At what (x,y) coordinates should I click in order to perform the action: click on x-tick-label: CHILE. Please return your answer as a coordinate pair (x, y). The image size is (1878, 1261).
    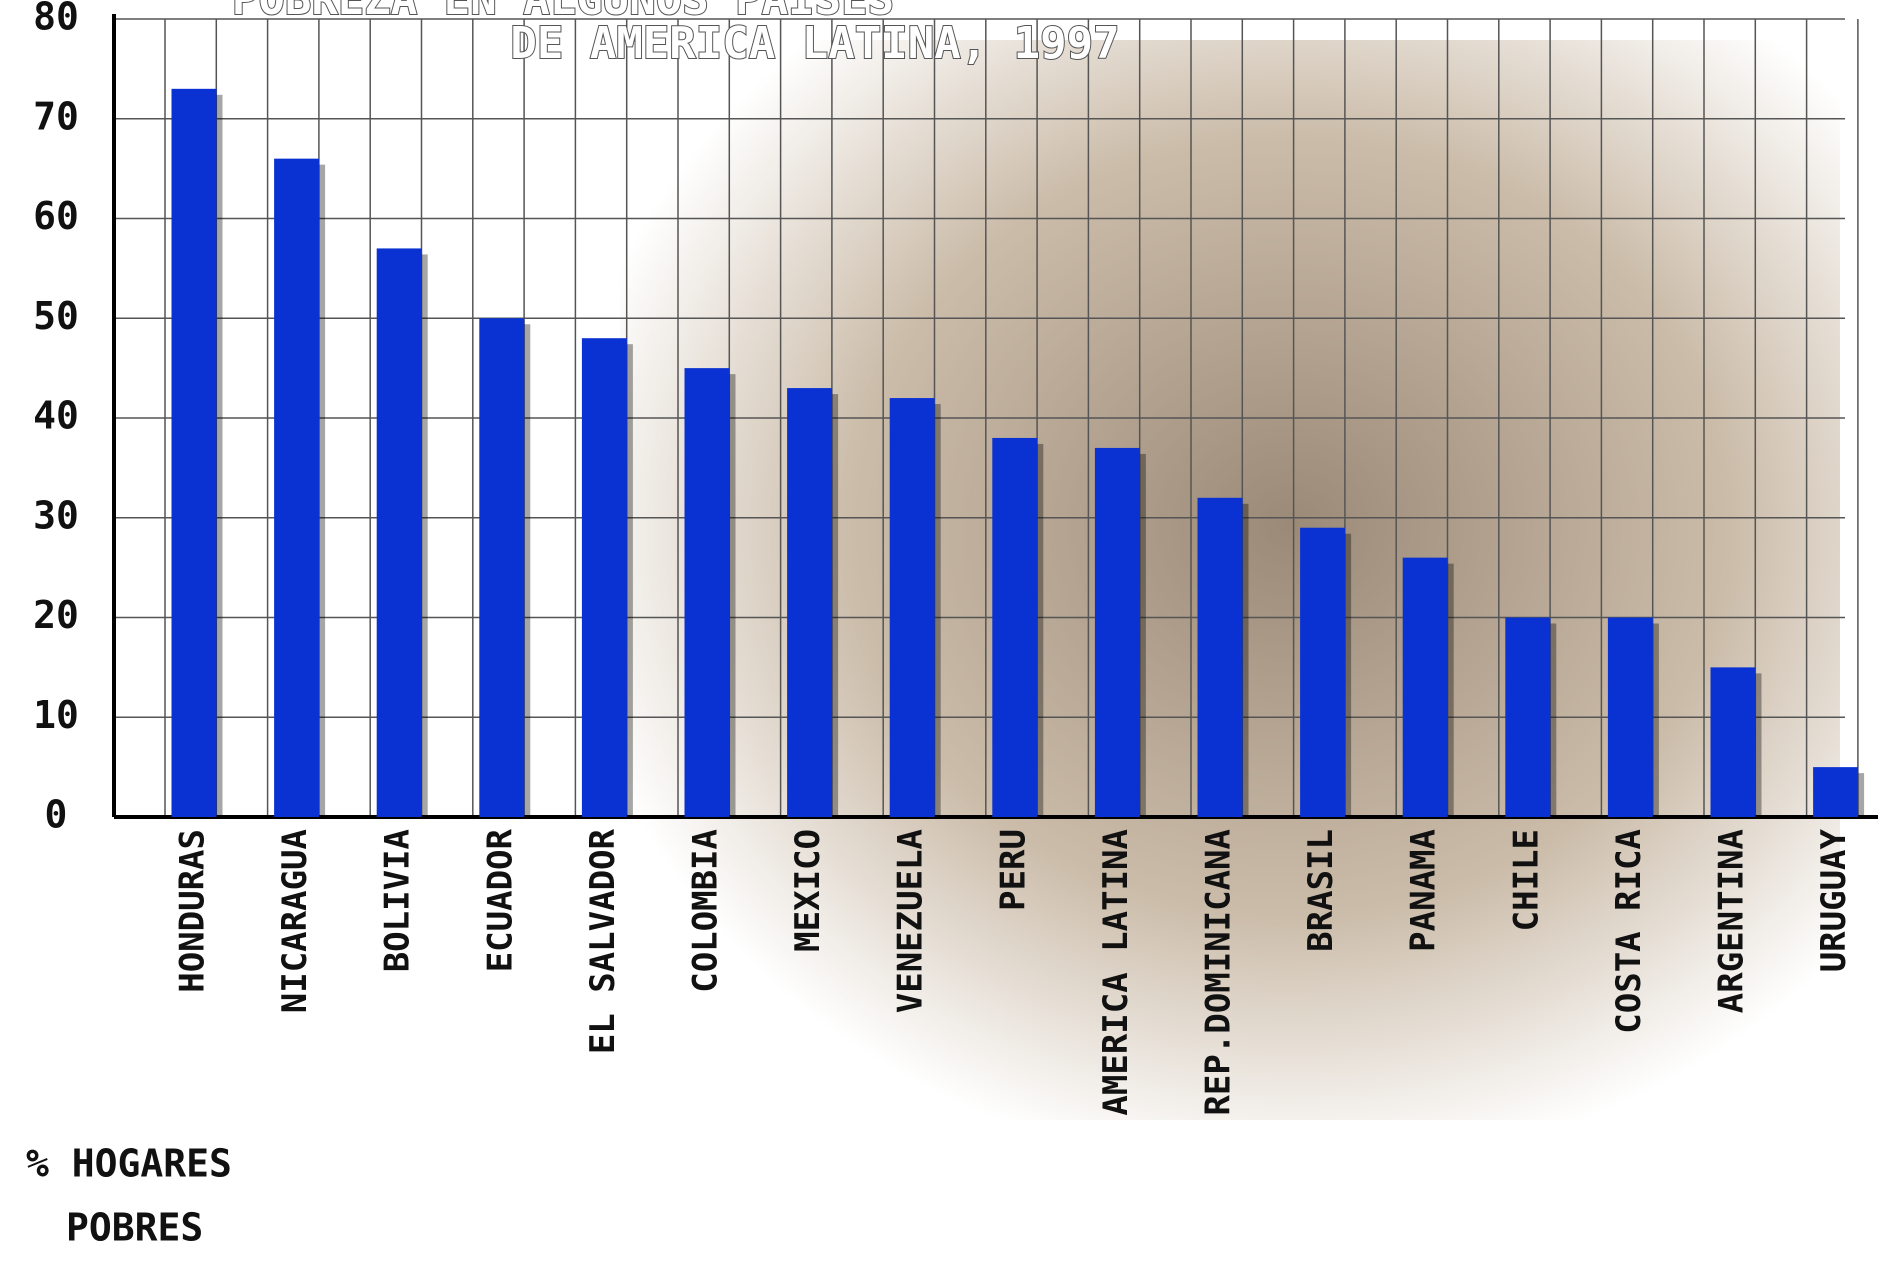
    Looking at the image, I should click on (1526, 880).